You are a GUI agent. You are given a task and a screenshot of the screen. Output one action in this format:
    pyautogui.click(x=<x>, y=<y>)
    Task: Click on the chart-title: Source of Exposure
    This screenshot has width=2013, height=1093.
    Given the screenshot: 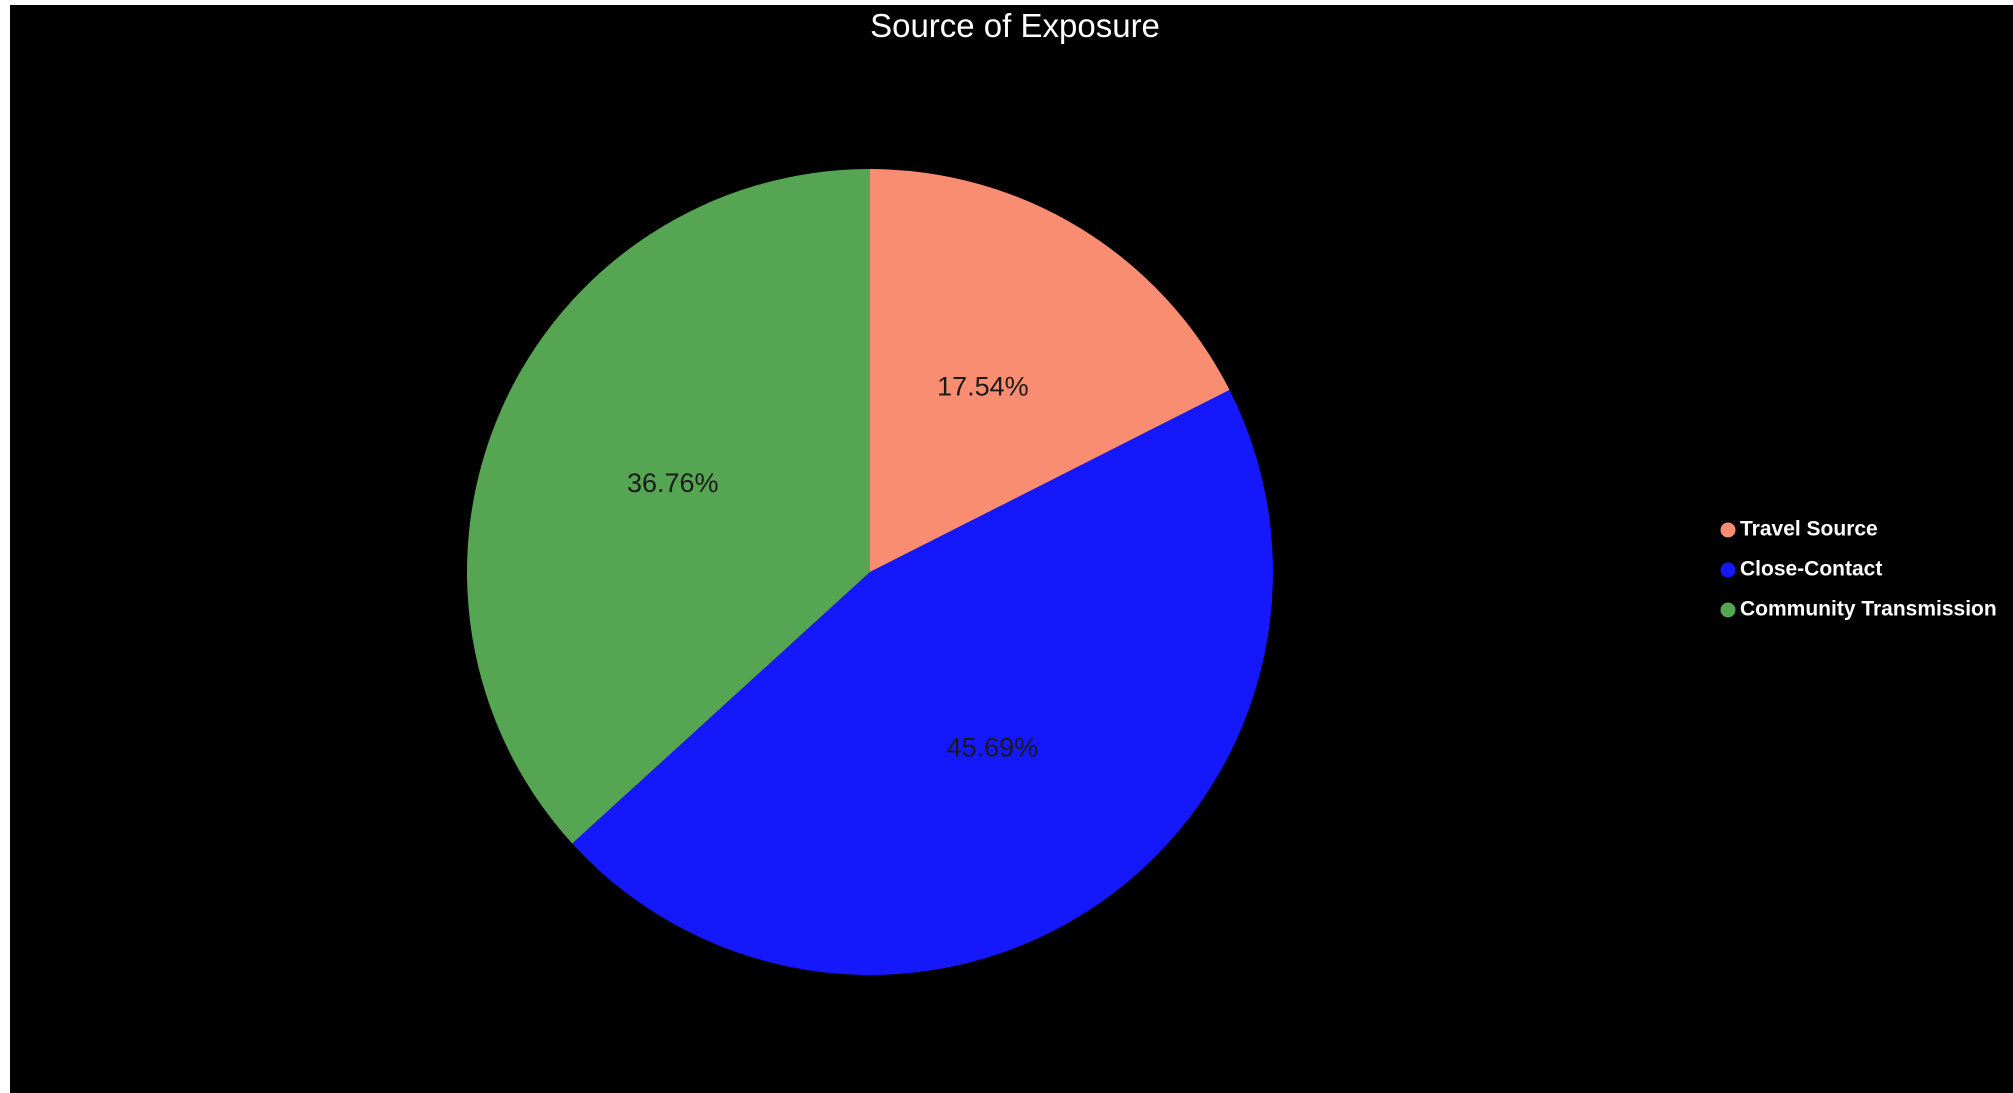 What is the action you would take?
    pyautogui.click(x=1015, y=25)
    